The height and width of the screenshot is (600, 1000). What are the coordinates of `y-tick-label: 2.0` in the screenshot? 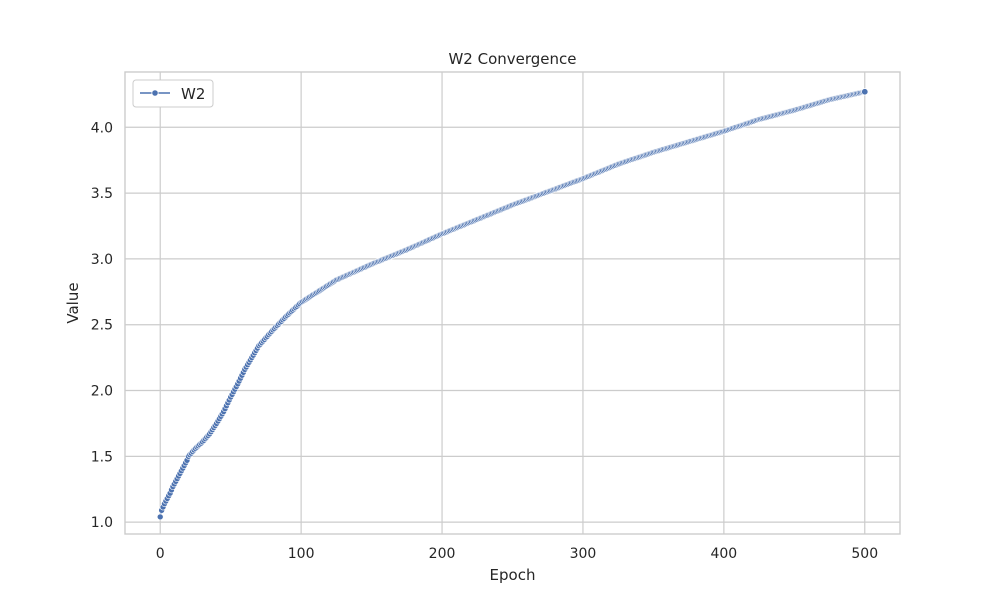 It's located at (102, 392).